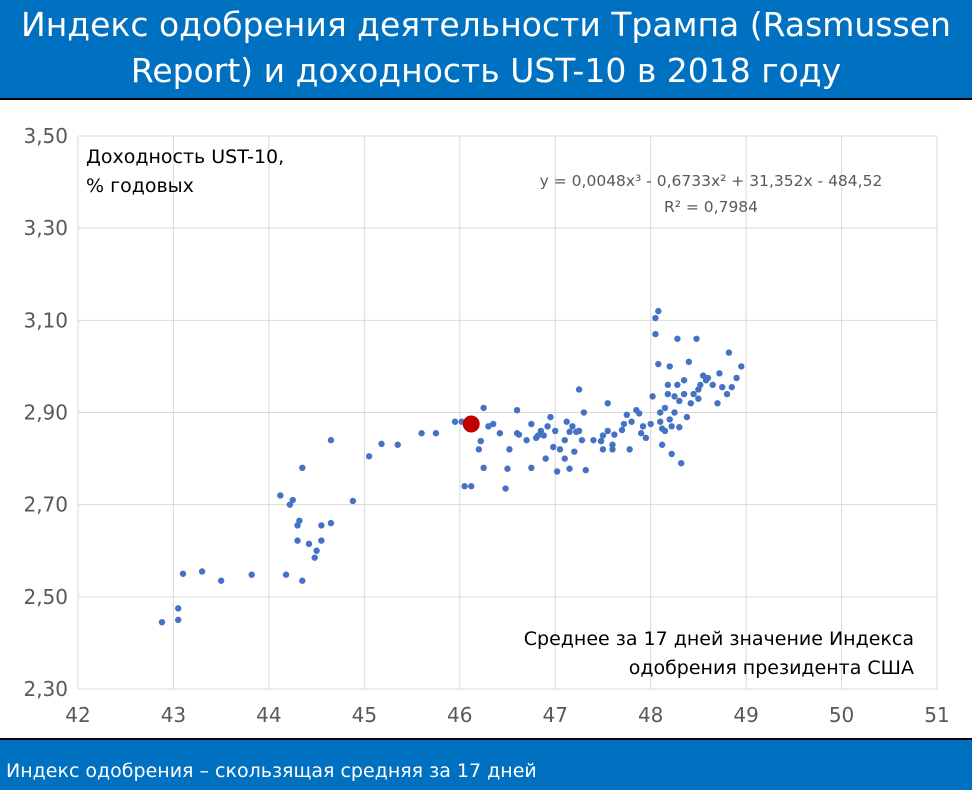 Image resolution: width=972 pixels, height=790 pixels. Describe the element at coordinates (459, 715) in the screenshot. I see `x-tick-label: 46` at that location.